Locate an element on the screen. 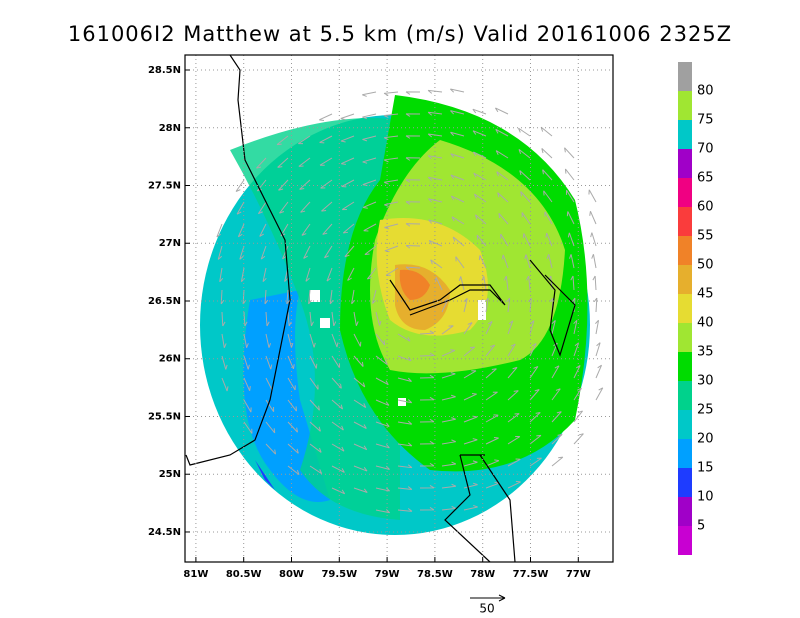  colorbar-label: 50 is located at coordinates (705, 265).